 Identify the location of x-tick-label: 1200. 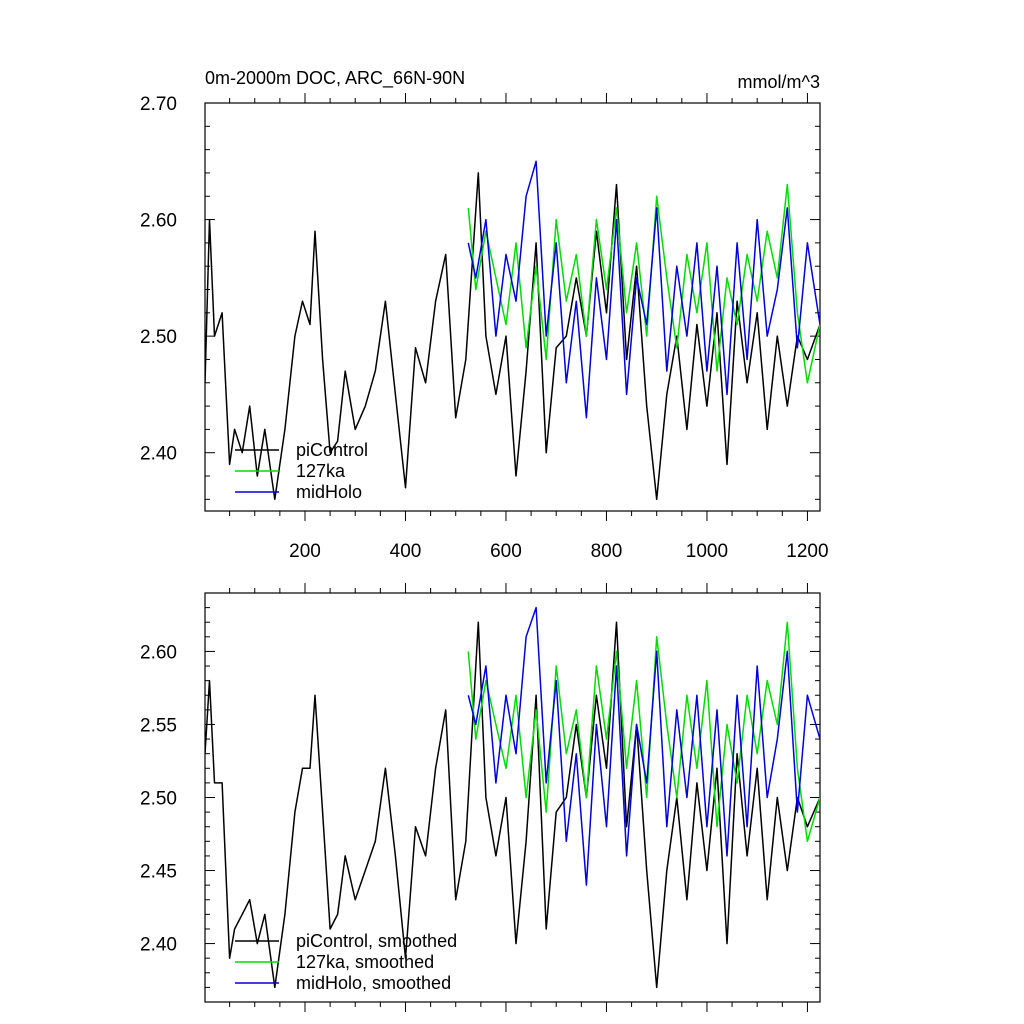
(807, 551).